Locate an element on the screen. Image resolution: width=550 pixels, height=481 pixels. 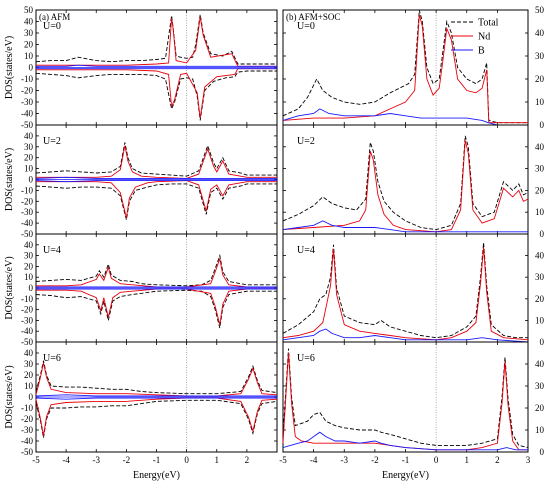
x-tick-label: -3 is located at coordinates (97, 460).